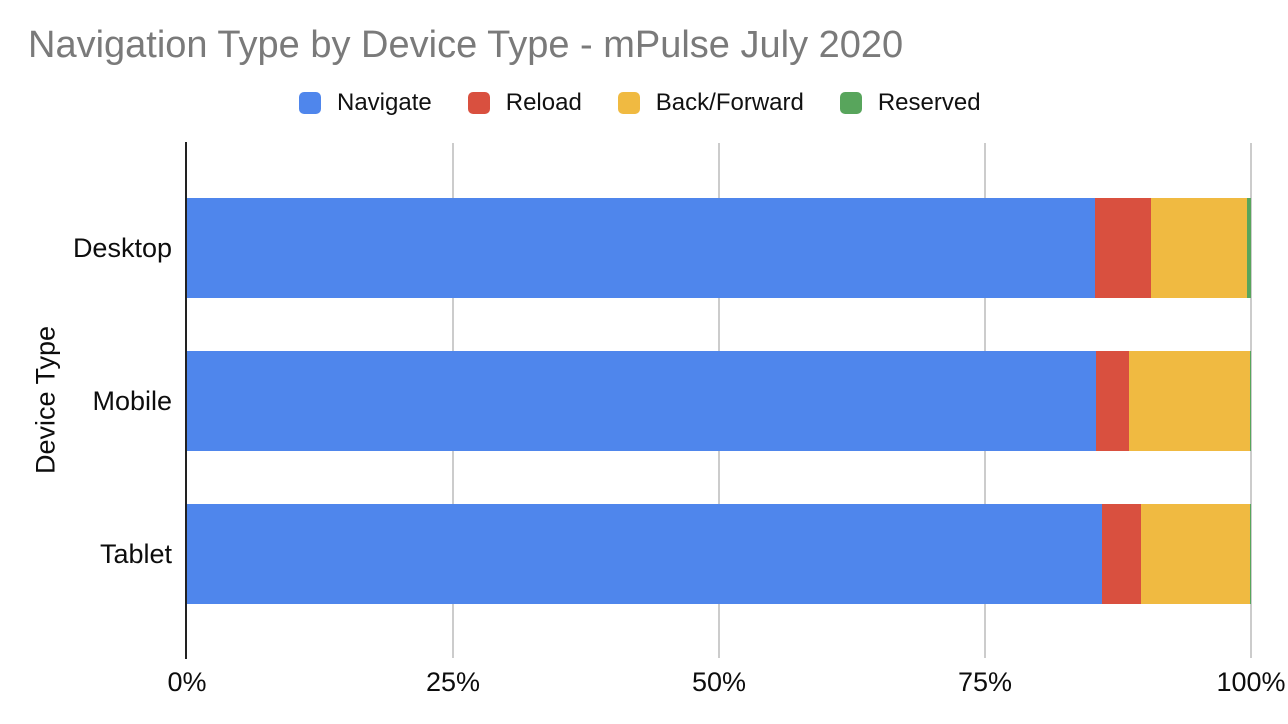  I want to click on x-tick-50: 50%, so click(719, 682).